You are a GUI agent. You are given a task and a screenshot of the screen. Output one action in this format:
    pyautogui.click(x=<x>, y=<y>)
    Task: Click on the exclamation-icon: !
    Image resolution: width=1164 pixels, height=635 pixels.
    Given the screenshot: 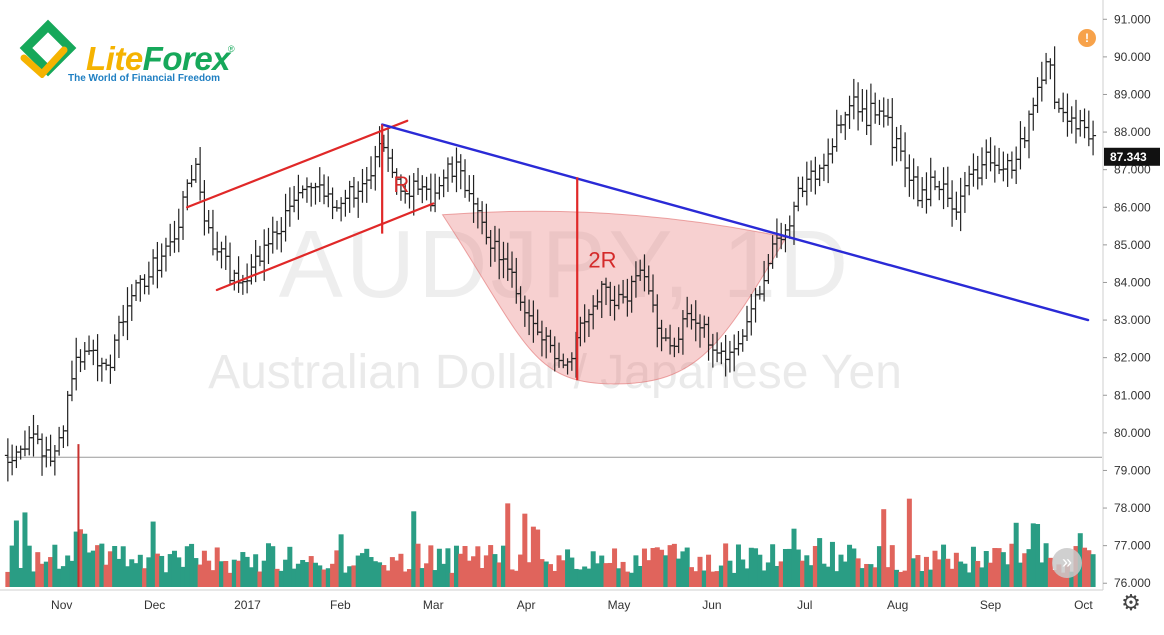 What is the action you would take?
    pyautogui.click(x=1087, y=38)
    